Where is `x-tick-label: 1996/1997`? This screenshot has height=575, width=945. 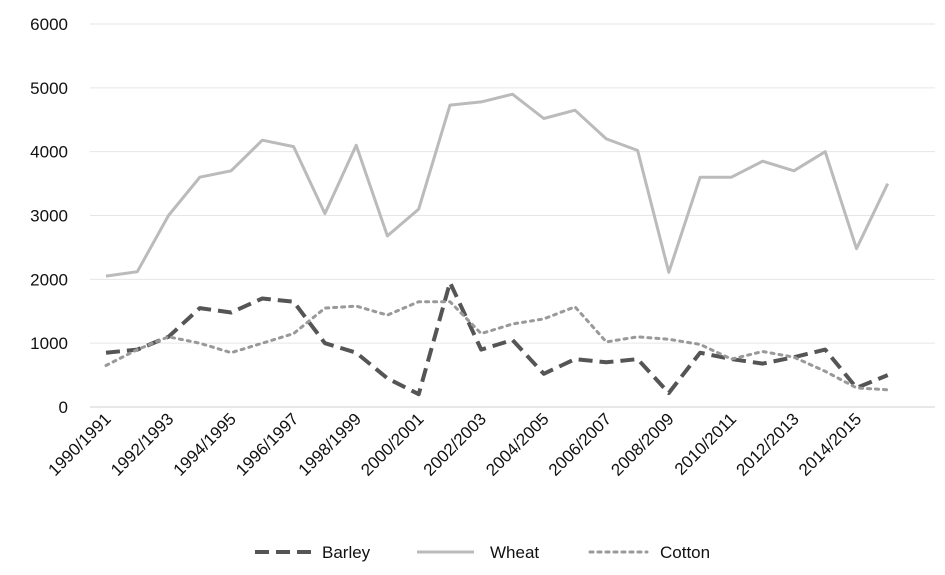
x-tick-label: 1996/1997 is located at coordinates (267, 444).